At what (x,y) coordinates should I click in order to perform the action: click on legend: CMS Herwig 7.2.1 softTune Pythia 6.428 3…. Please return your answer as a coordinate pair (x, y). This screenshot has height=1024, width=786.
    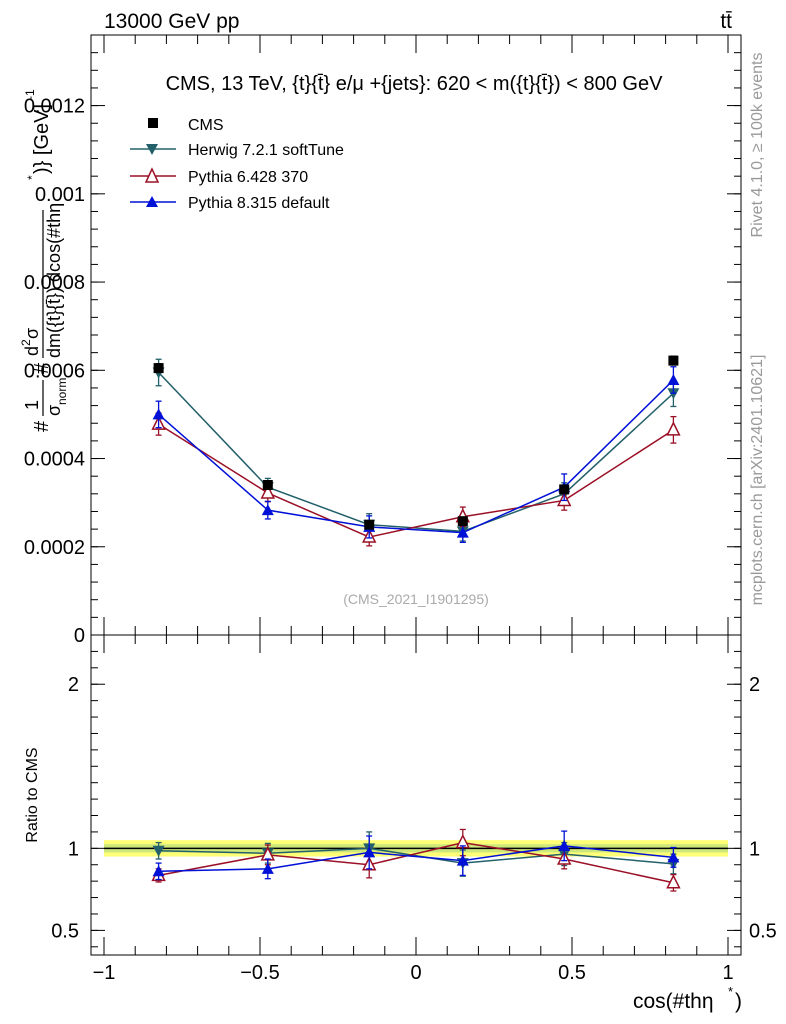
    Looking at the image, I should click on (237, 164).